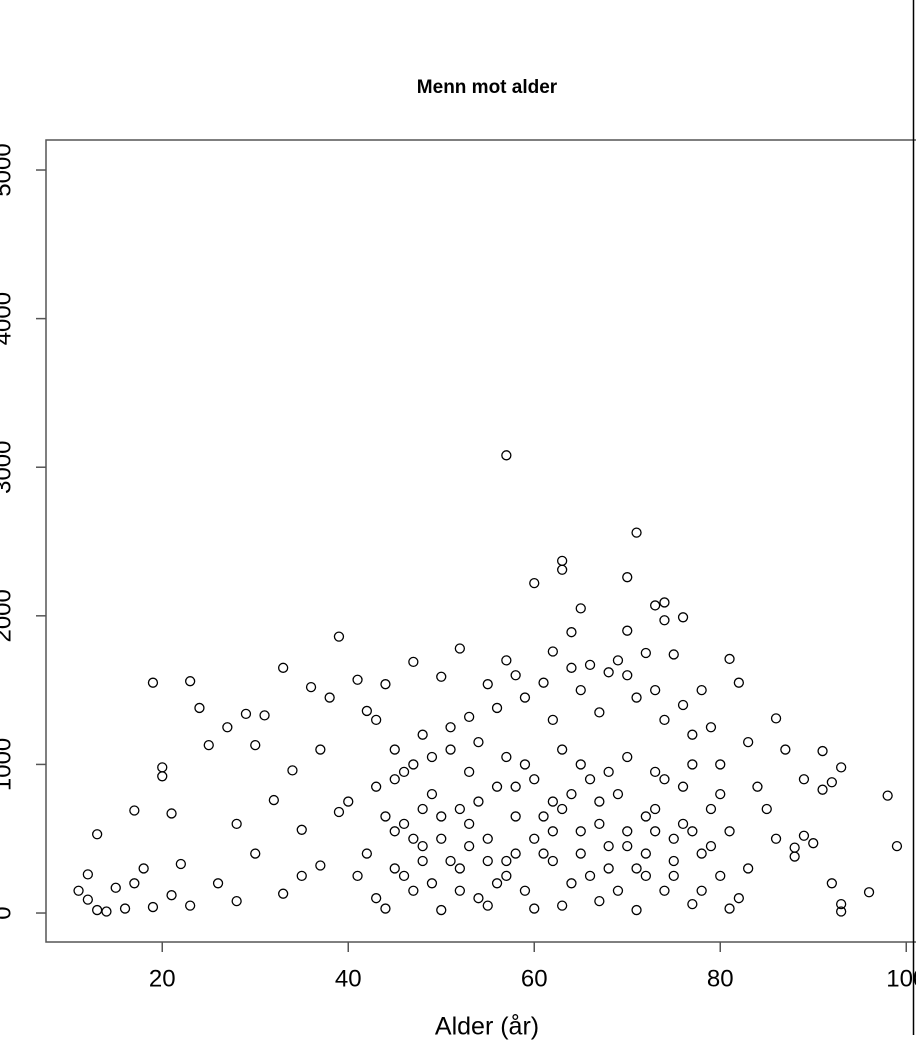  I want to click on y-tick-label: 2000, so click(8, 615).